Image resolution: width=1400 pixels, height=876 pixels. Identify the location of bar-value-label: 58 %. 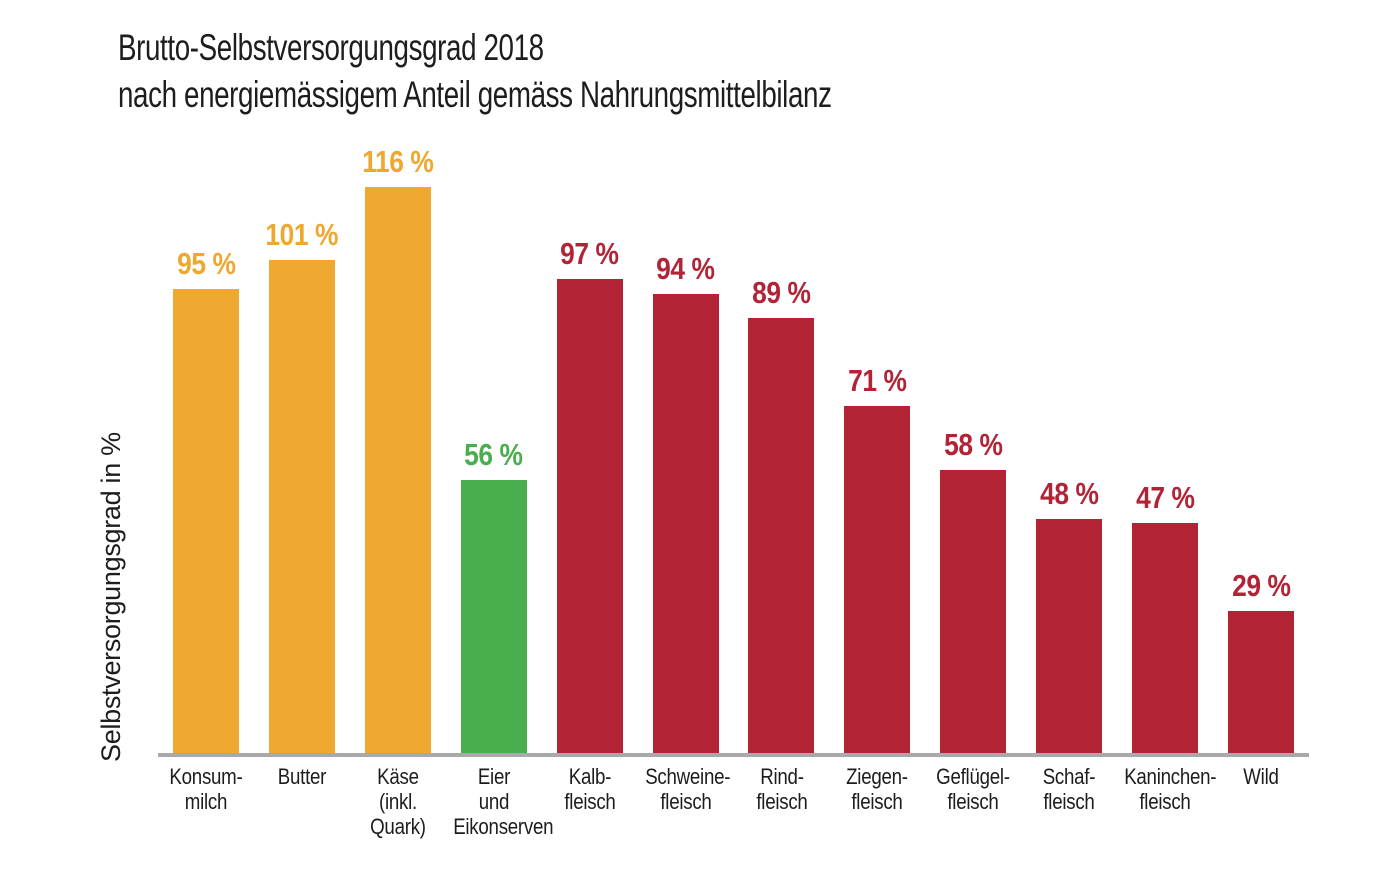
(973, 444).